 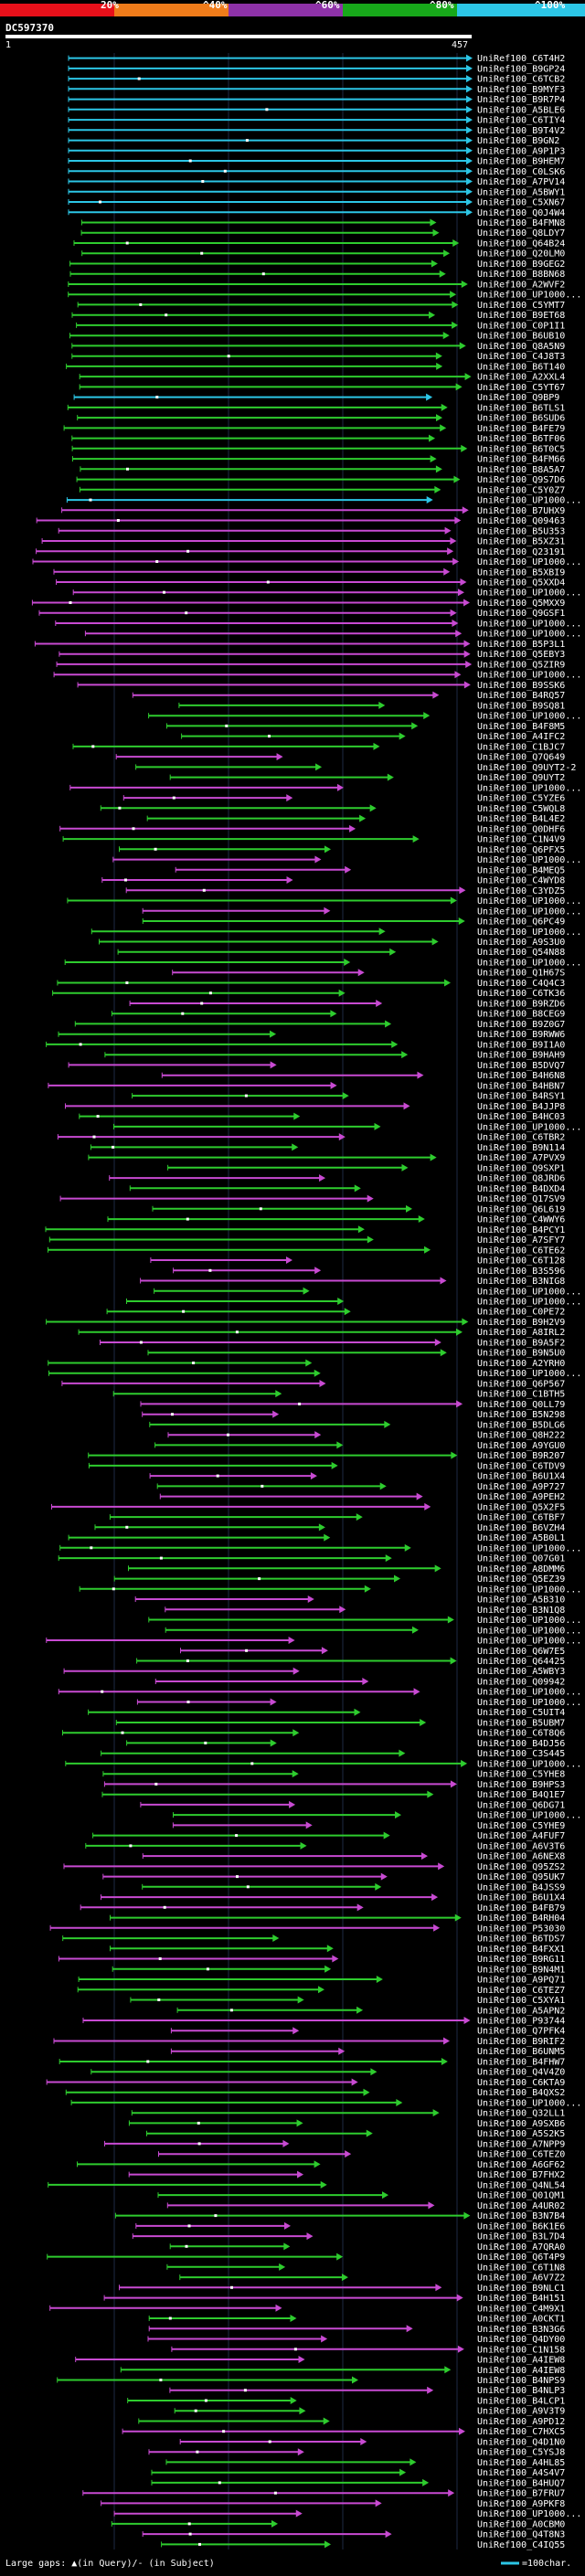 What do you see at coordinates (316, 59) in the screenshot?
I see `hit-row: UniRef100_C6T4H2` at bounding box center [316, 59].